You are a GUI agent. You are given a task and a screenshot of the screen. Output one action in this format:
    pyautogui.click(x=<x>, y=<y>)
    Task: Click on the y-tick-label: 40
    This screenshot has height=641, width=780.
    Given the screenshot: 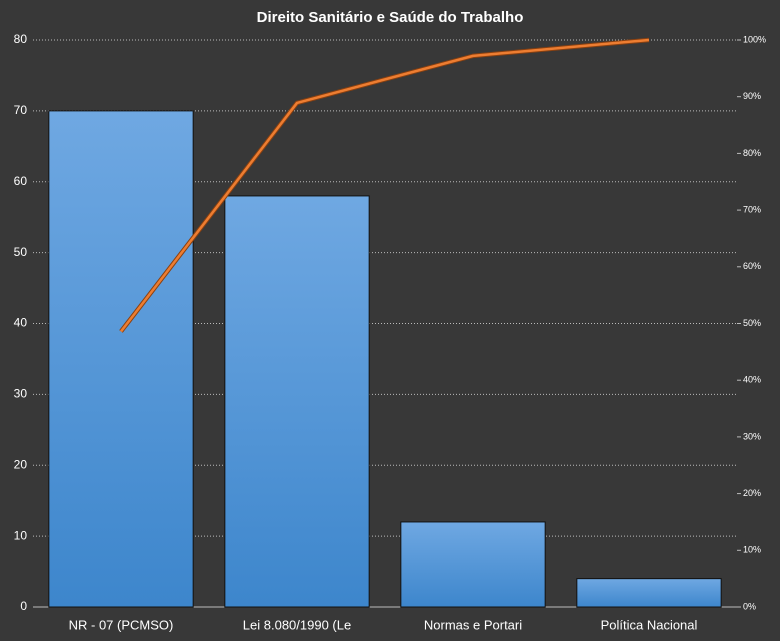 What is the action you would take?
    pyautogui.click(x=21, y=323)
    